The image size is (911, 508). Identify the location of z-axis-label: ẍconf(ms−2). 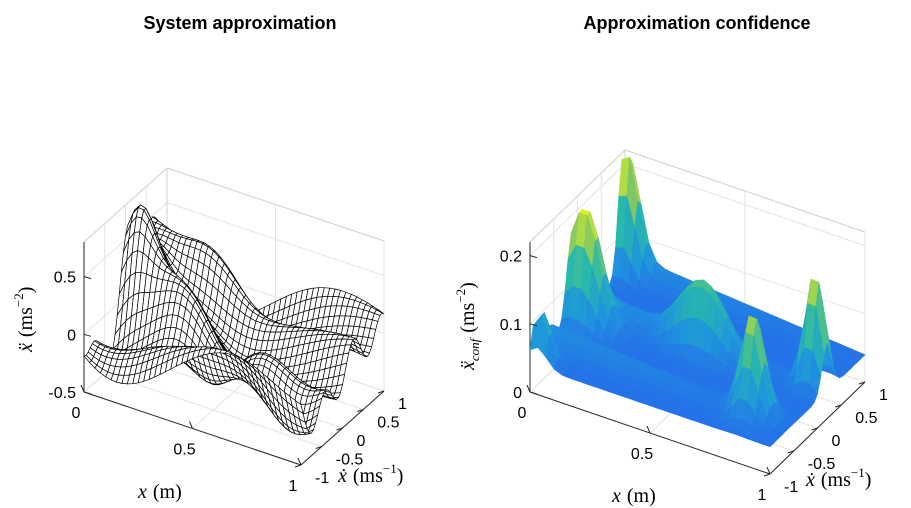
(467, 326).